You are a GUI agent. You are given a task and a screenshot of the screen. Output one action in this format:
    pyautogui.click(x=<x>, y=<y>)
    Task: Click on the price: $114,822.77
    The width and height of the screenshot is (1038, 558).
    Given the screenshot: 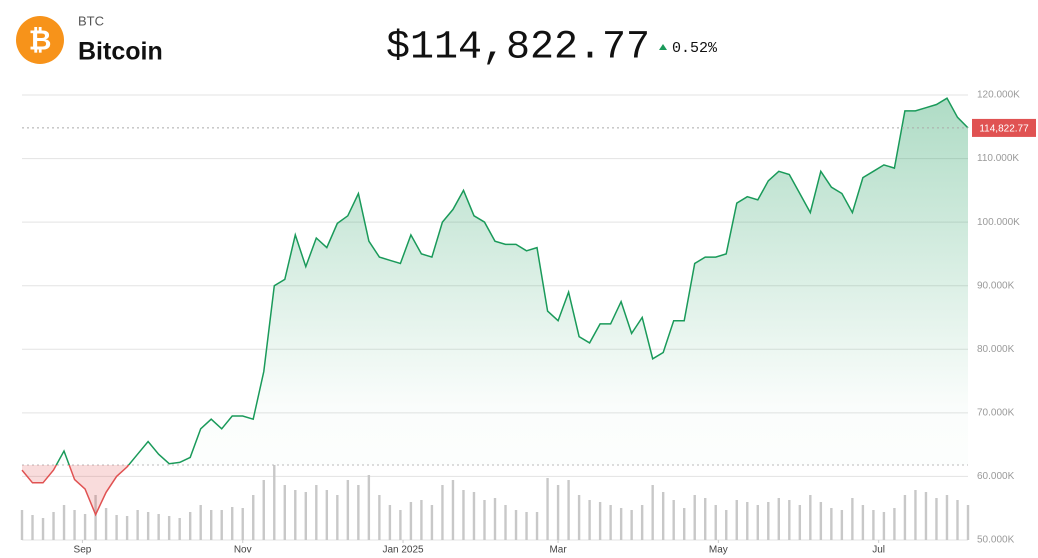 What is the action you would take?
    pyautogui.click(x=518, y=48)
    